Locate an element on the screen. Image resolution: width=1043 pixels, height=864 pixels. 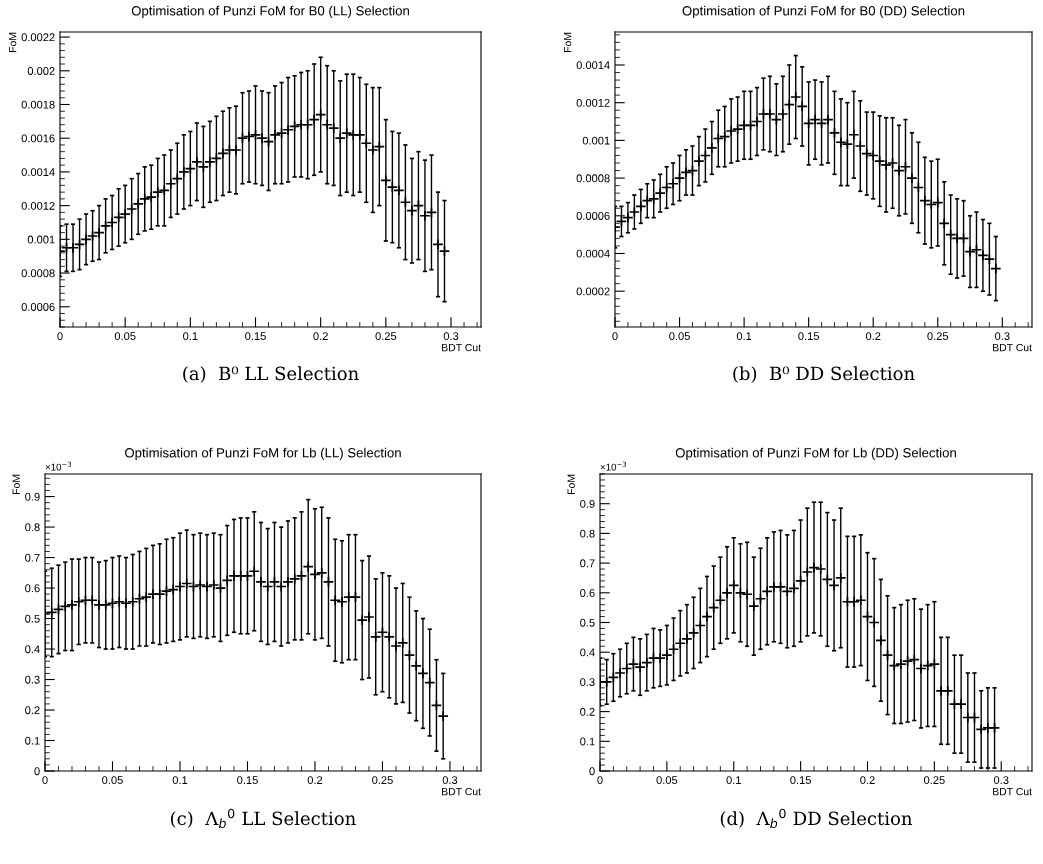
y-tick-label: 0.002 is located at coordinates (41, 71).